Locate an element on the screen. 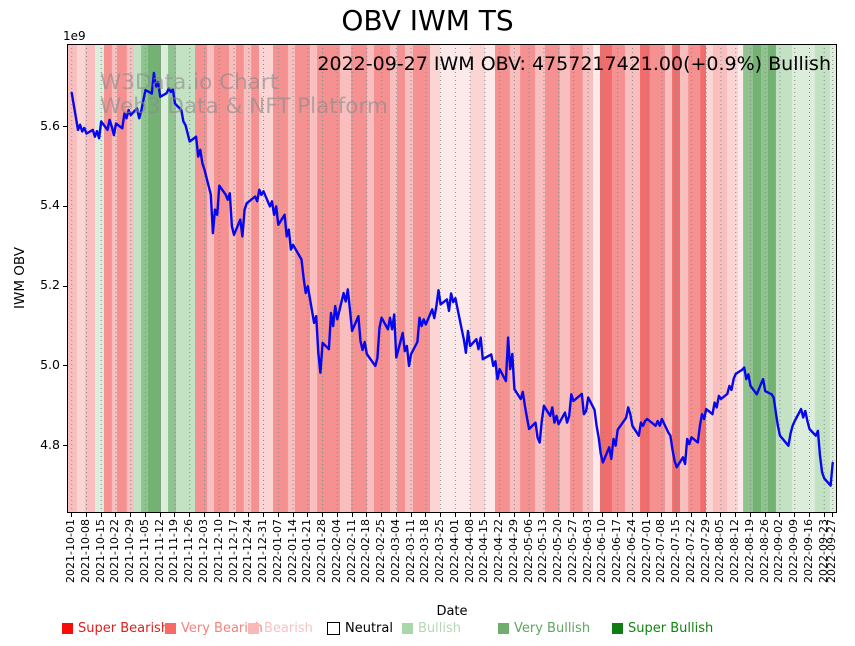 This screenshot has width=855, height=646. x-tick-label: 2022-01-28 is located at coordinates (322, 551).